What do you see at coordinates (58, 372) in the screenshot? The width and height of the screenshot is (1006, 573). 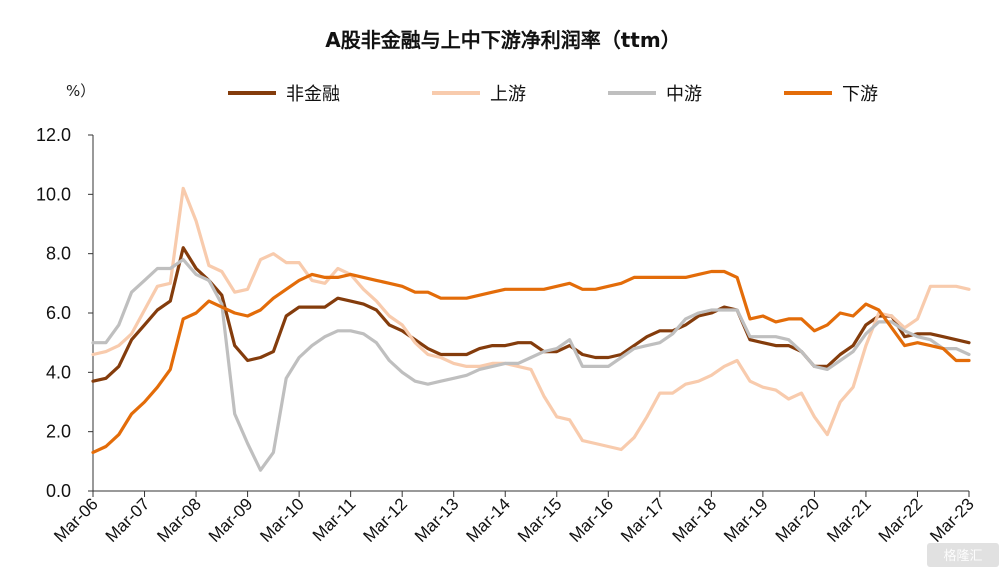 I see `y-tick-label: 4.0` at bounding box center [58, 372].